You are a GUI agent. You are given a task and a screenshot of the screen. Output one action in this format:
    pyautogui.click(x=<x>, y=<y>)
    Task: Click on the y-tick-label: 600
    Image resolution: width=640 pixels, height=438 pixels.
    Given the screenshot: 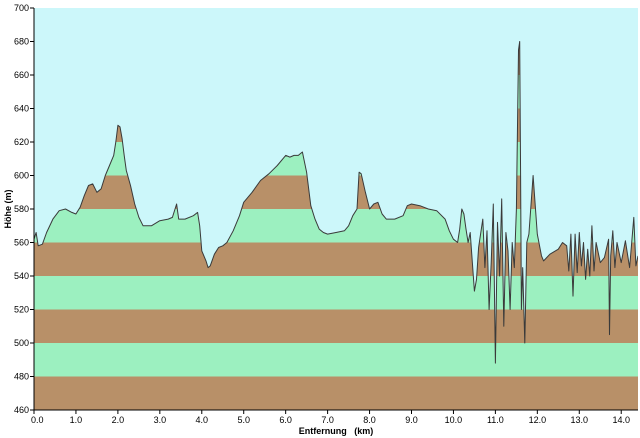 What is the action you would take?
    pyautogui.click(x=21, y=176)
    